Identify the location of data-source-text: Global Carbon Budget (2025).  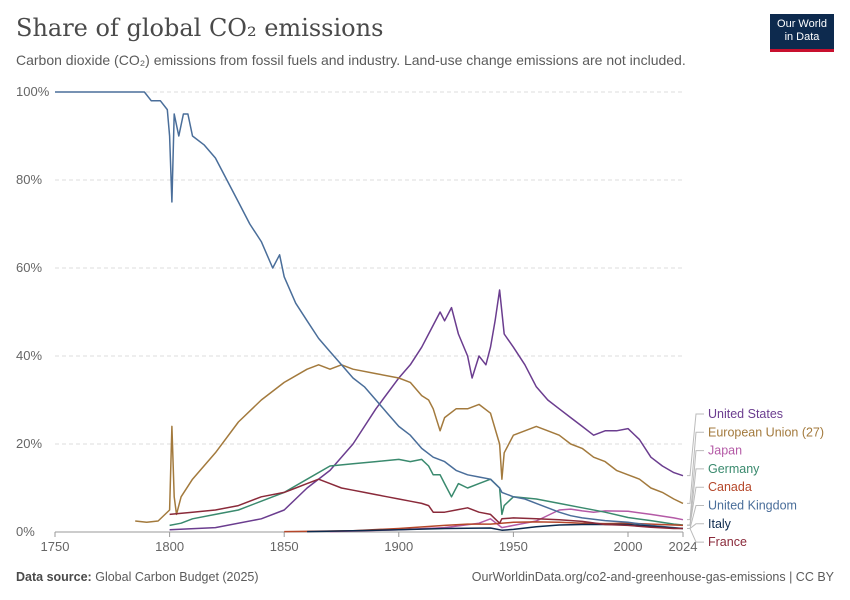
(177, 577).